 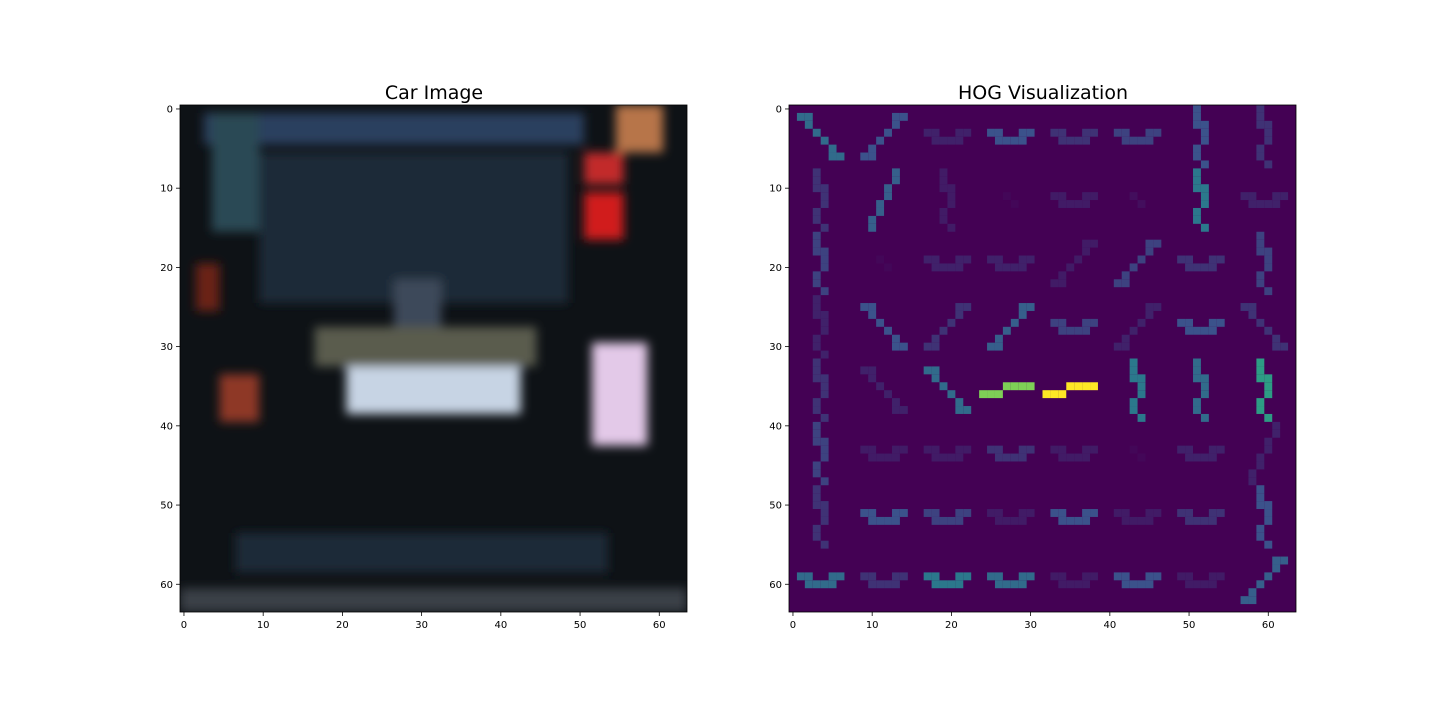 I want to click on car-image-y-tick-label: 0, so click(x=170, y=109).